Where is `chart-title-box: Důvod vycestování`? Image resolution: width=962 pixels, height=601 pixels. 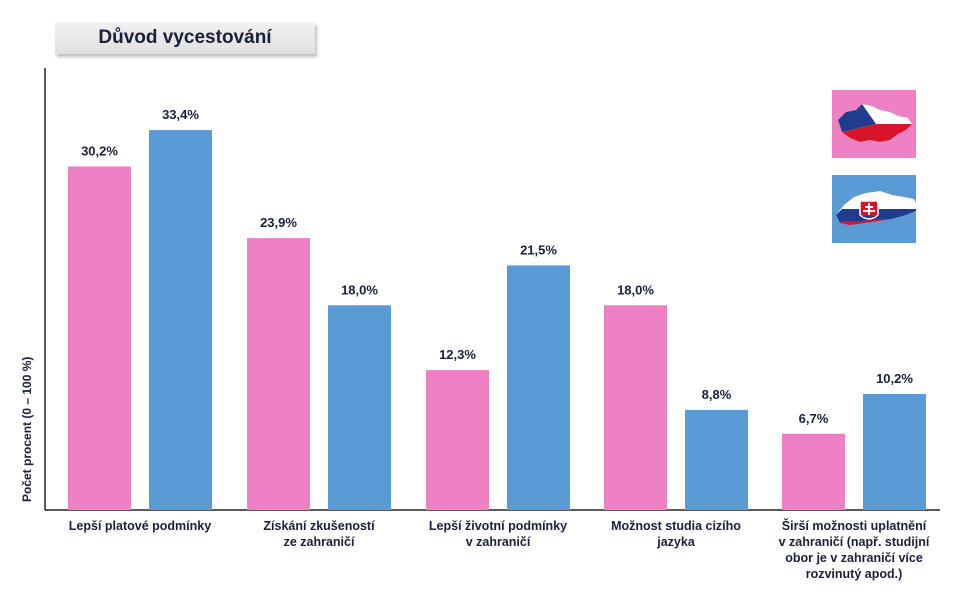
chart-title-box: Důvod vycestování is located at coordinates (185, 38).